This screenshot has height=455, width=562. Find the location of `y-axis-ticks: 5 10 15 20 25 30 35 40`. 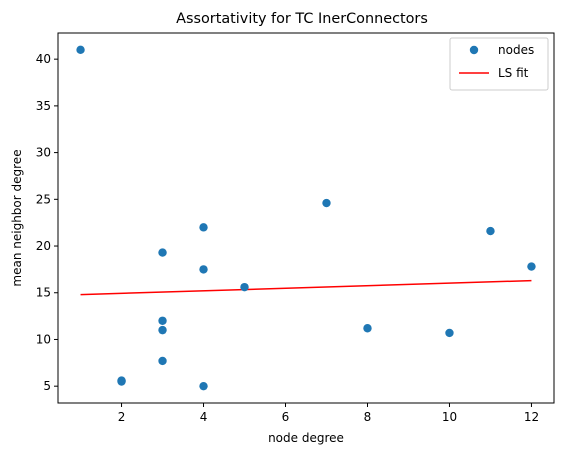

y-axis-ticks: 5 10 15 20 25 30 35 40 is located at coordinates (47, 222).